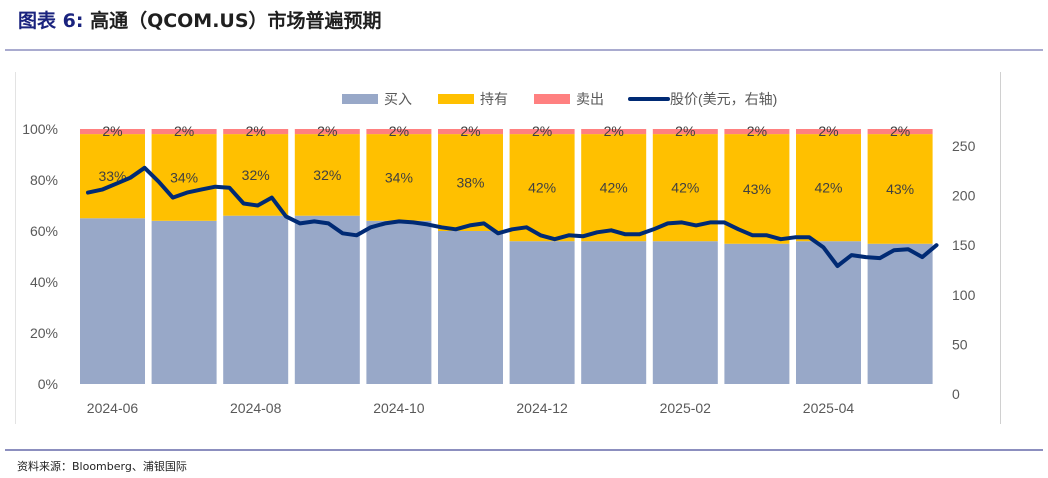 This screenshot has width=1048, height=478. I want to click on left-axis: 0% 20% 40% 60% 80% 100%, so click(40, 256).